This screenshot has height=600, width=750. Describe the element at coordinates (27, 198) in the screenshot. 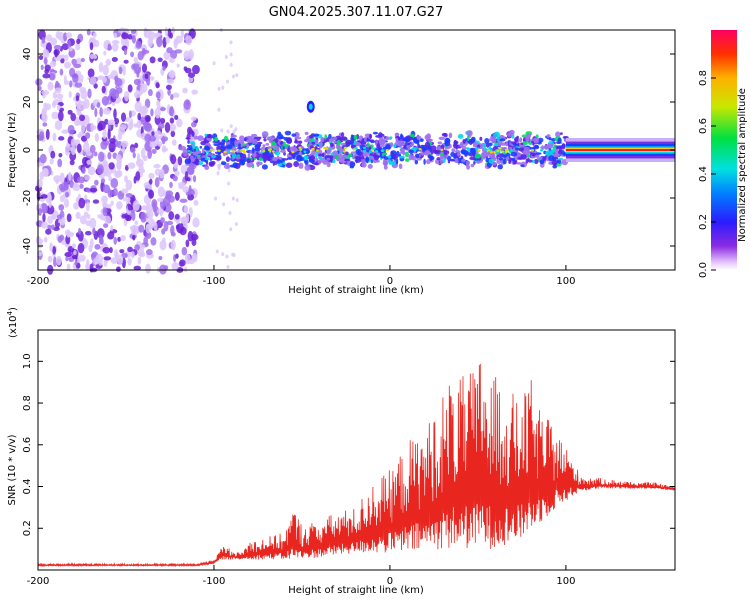

I see `spectrogram-y-tick-label: -20` at that location.